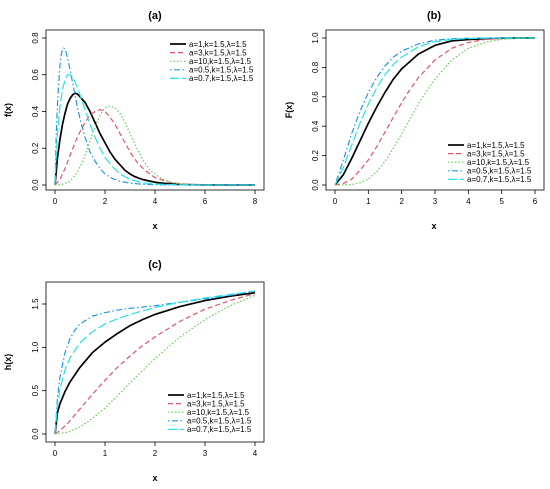 The image size is (550, 489). What do you see at coordinates (35, 185) in the screenshot?
I see `panel-a-y-tick-label: 0.0` at bounding box center [35, 185].